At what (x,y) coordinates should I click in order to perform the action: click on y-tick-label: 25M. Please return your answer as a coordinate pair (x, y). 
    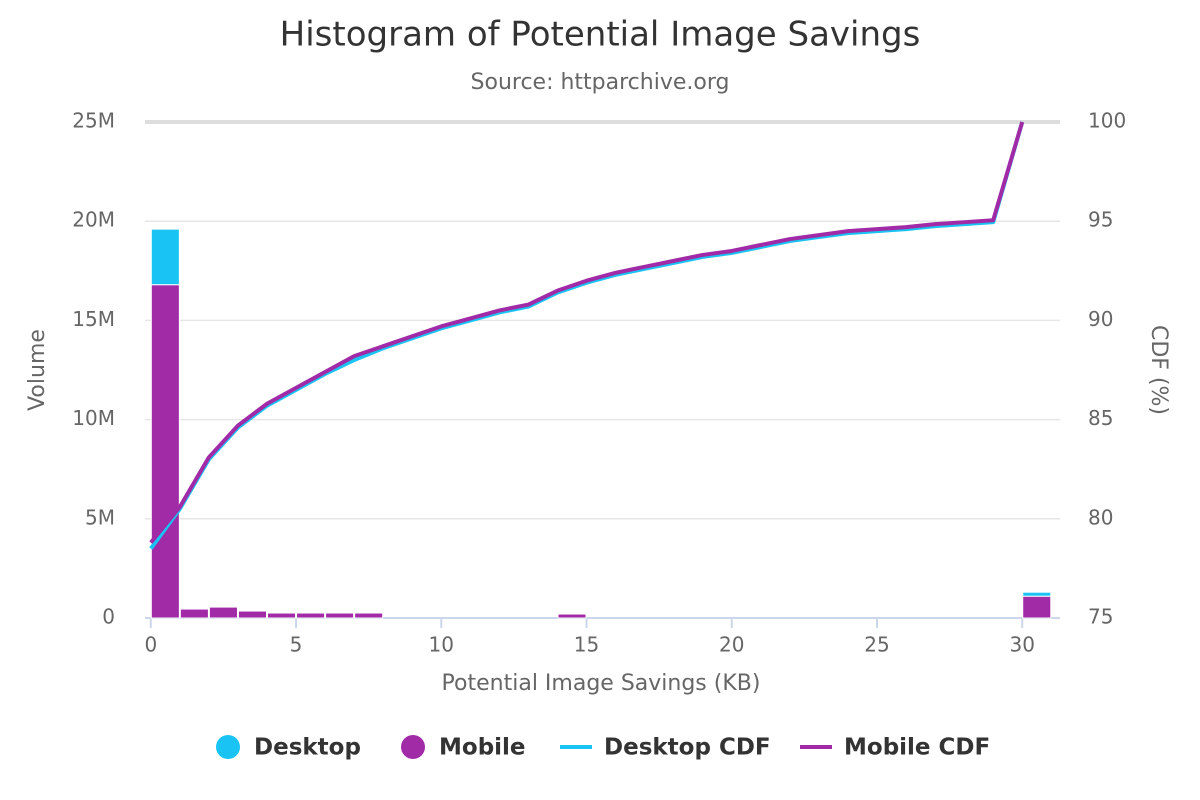
    Looking at the image, I should click on (93, 121).